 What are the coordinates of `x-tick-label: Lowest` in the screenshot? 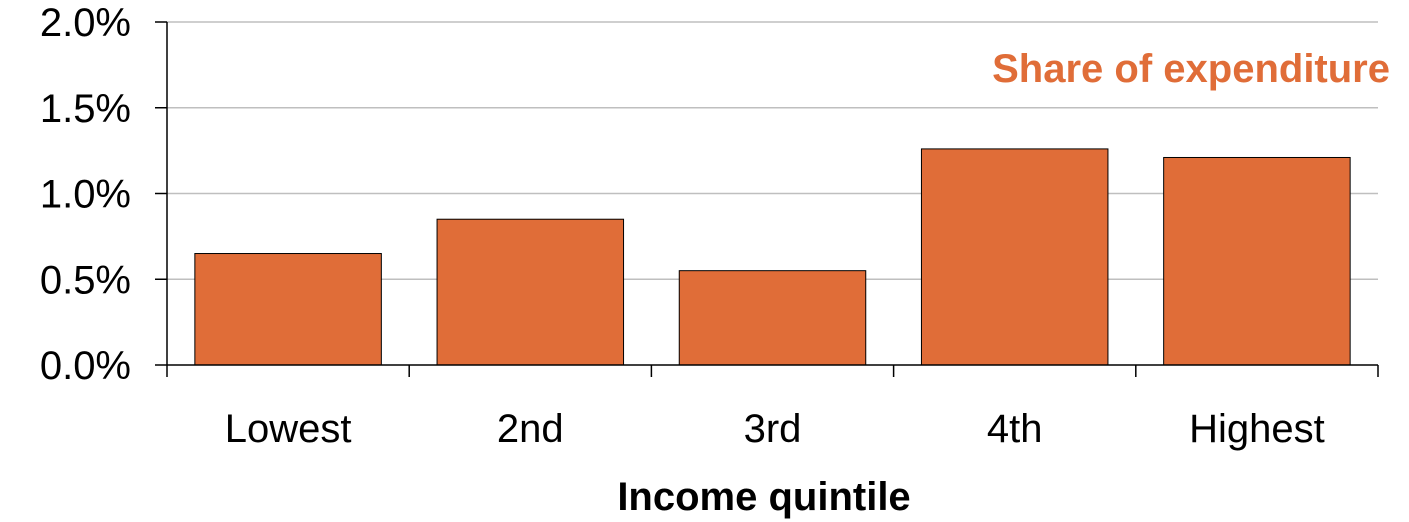 It's located at (288, 429).